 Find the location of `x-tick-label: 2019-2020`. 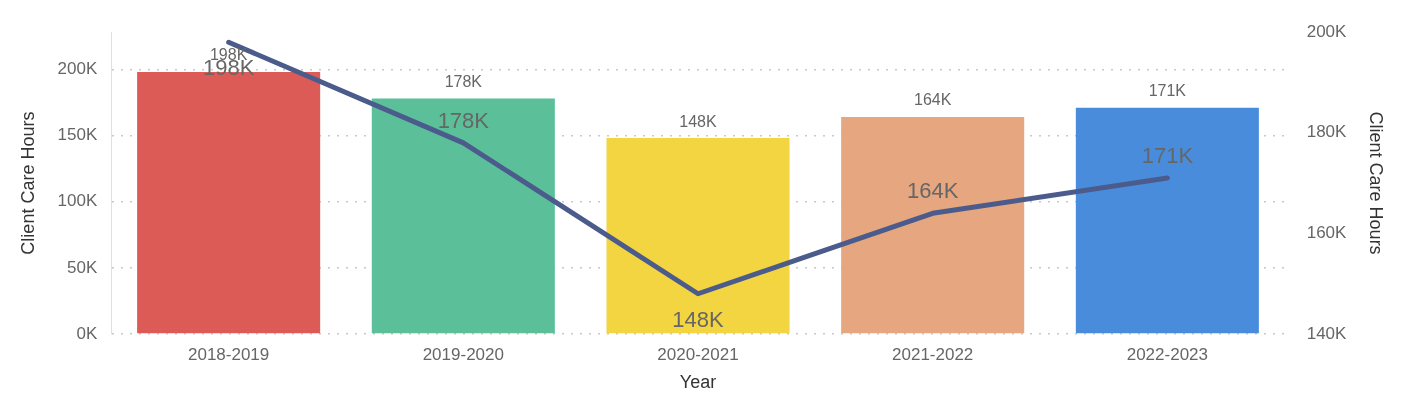

x-tick-label: 2019-2020 is located at coordinates (463, 354).